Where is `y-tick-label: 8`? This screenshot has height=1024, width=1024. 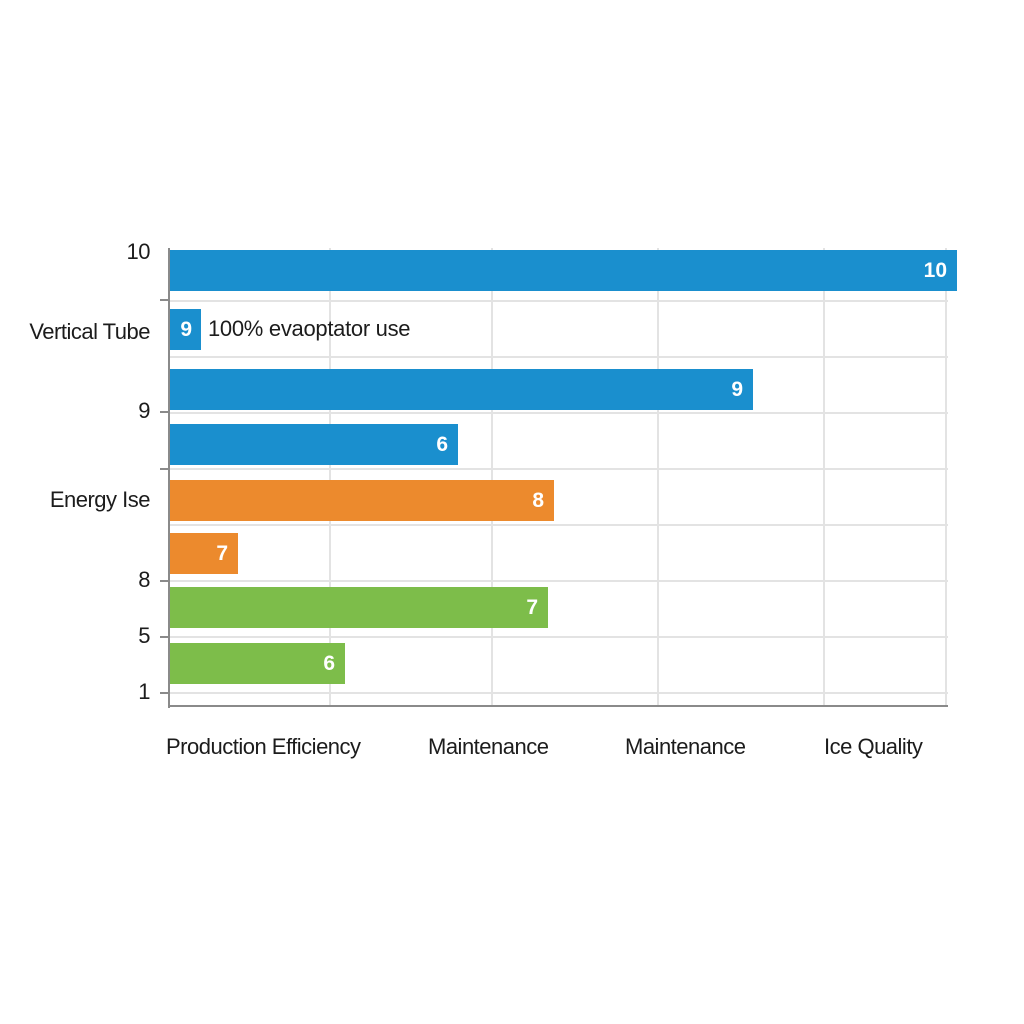 y-tick-label: 8 is located at coordinates (144, 579).